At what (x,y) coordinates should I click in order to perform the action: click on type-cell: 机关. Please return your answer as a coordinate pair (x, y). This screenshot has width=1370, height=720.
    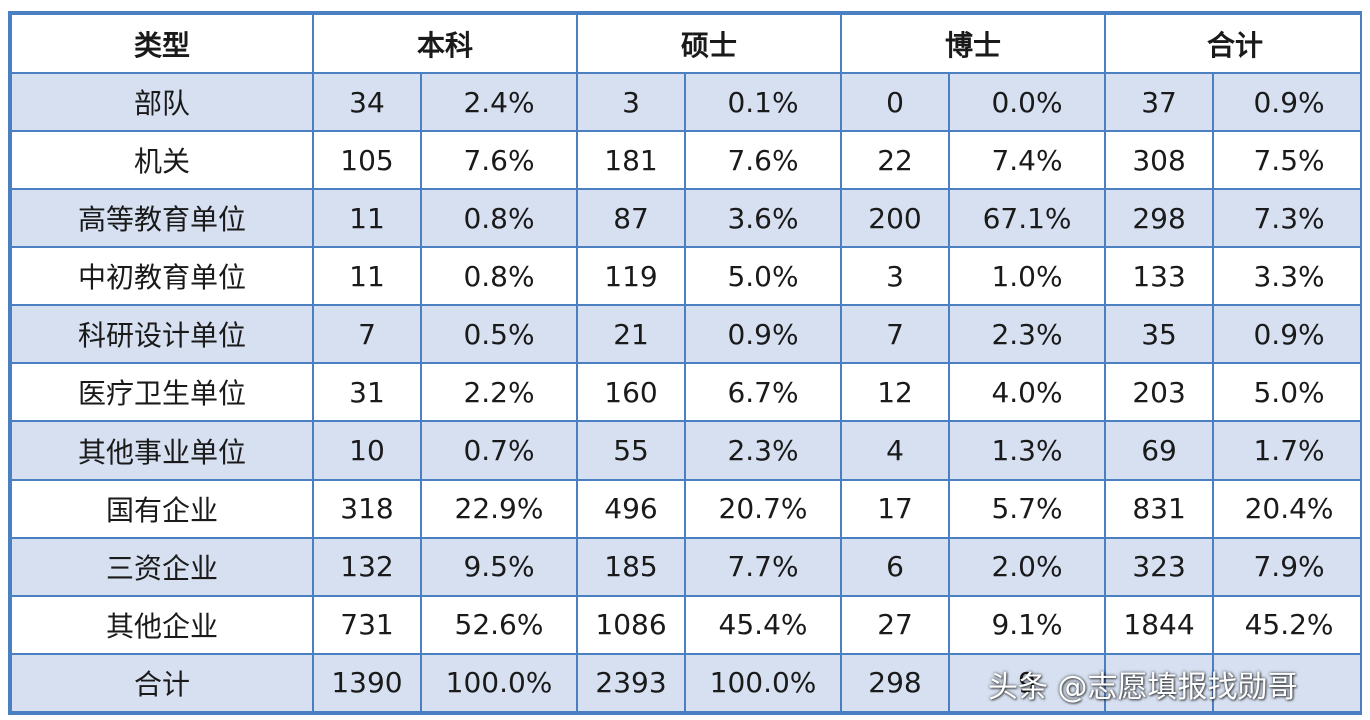
    Looking at the image, I should click on (162, 160).